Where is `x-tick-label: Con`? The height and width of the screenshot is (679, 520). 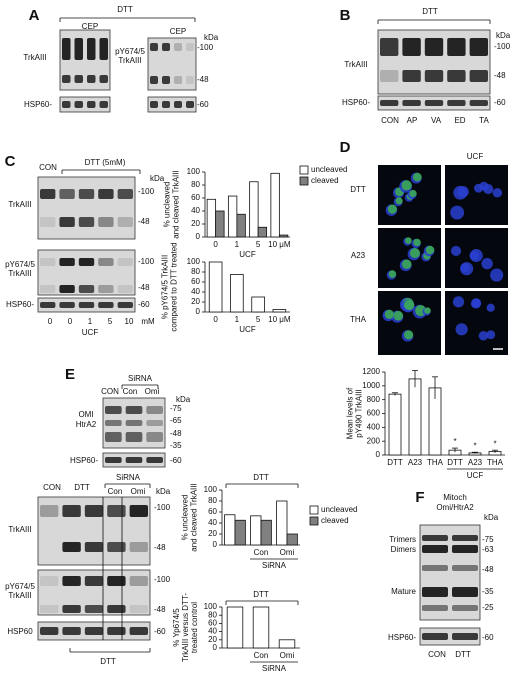
x-tick-label: Con is located at coordinates (261, 655).